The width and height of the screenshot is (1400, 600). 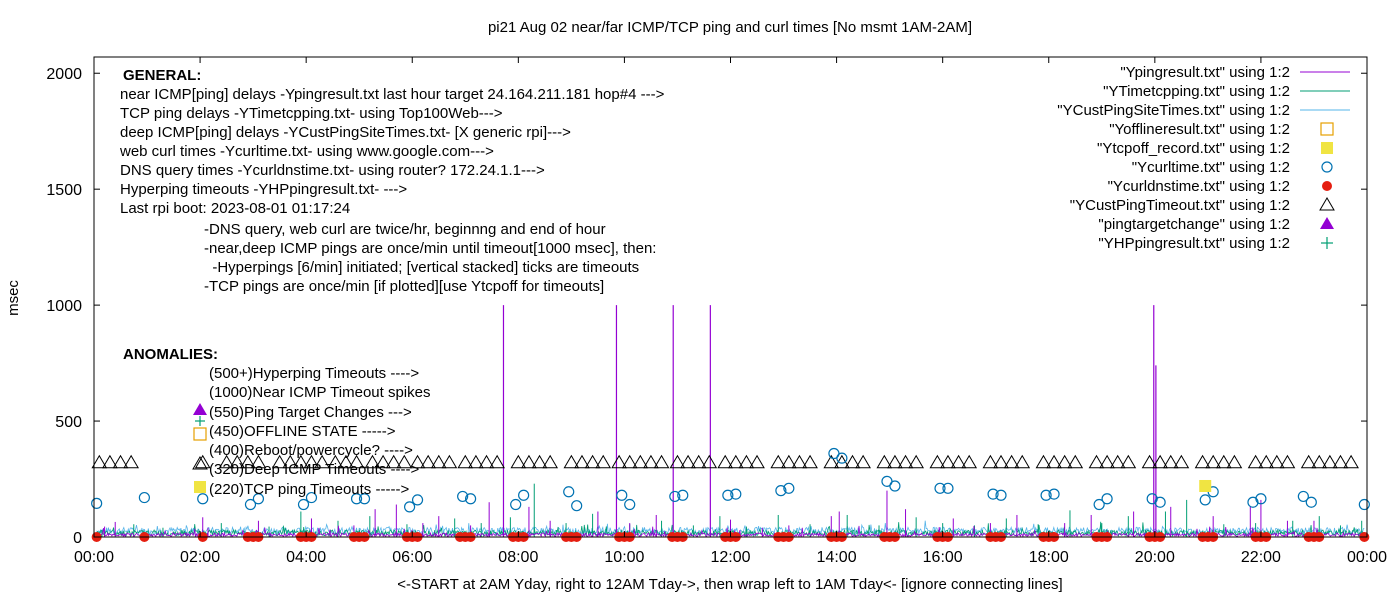 I want to click on anomaly-line: (220)TCP ping Timeouts ----->, so click(x=309, y=489).